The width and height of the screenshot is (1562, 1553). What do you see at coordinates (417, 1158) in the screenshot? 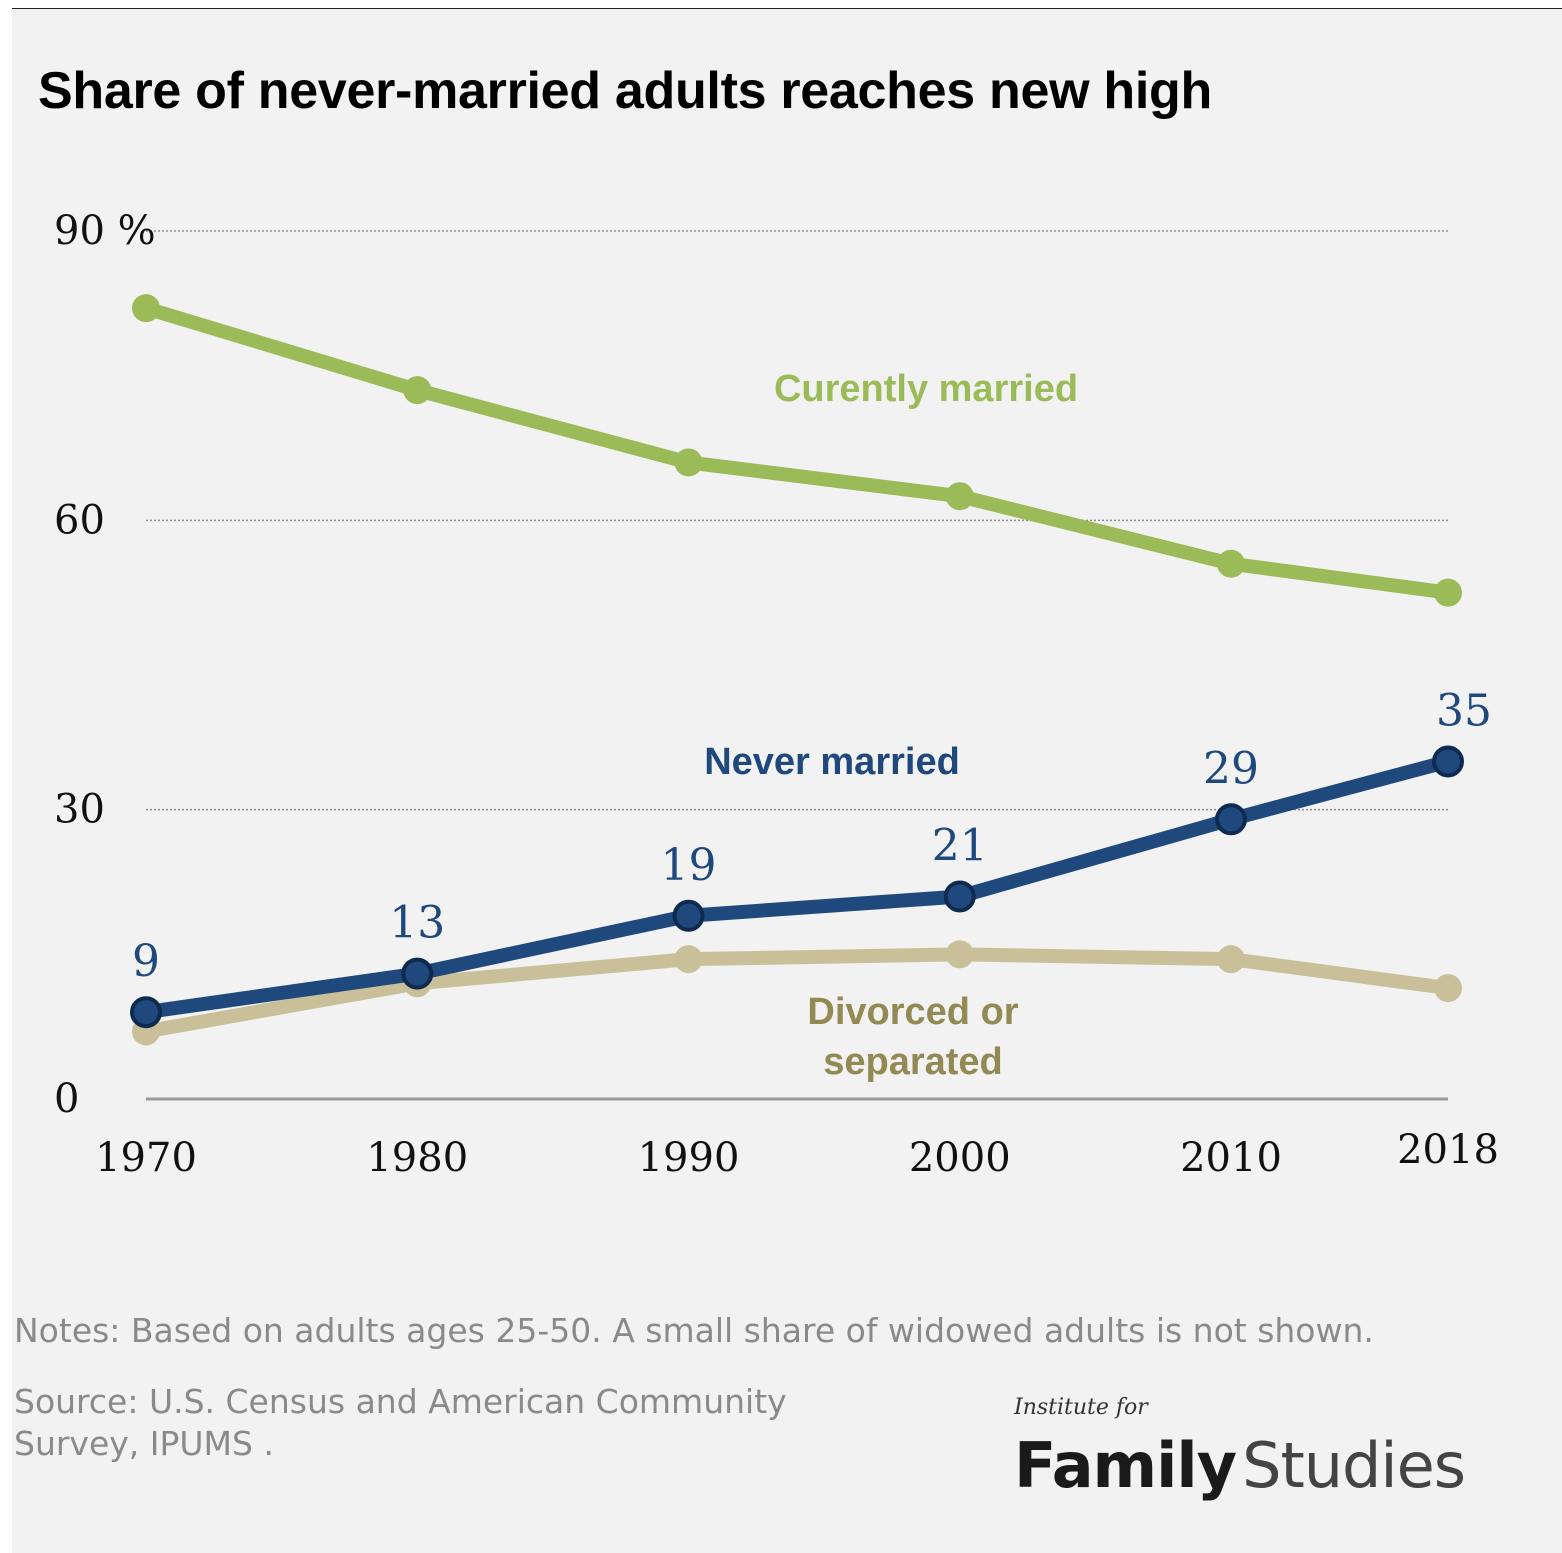
I see `x-tick-label-1980: 1980` at bounding box center [417, 1158].